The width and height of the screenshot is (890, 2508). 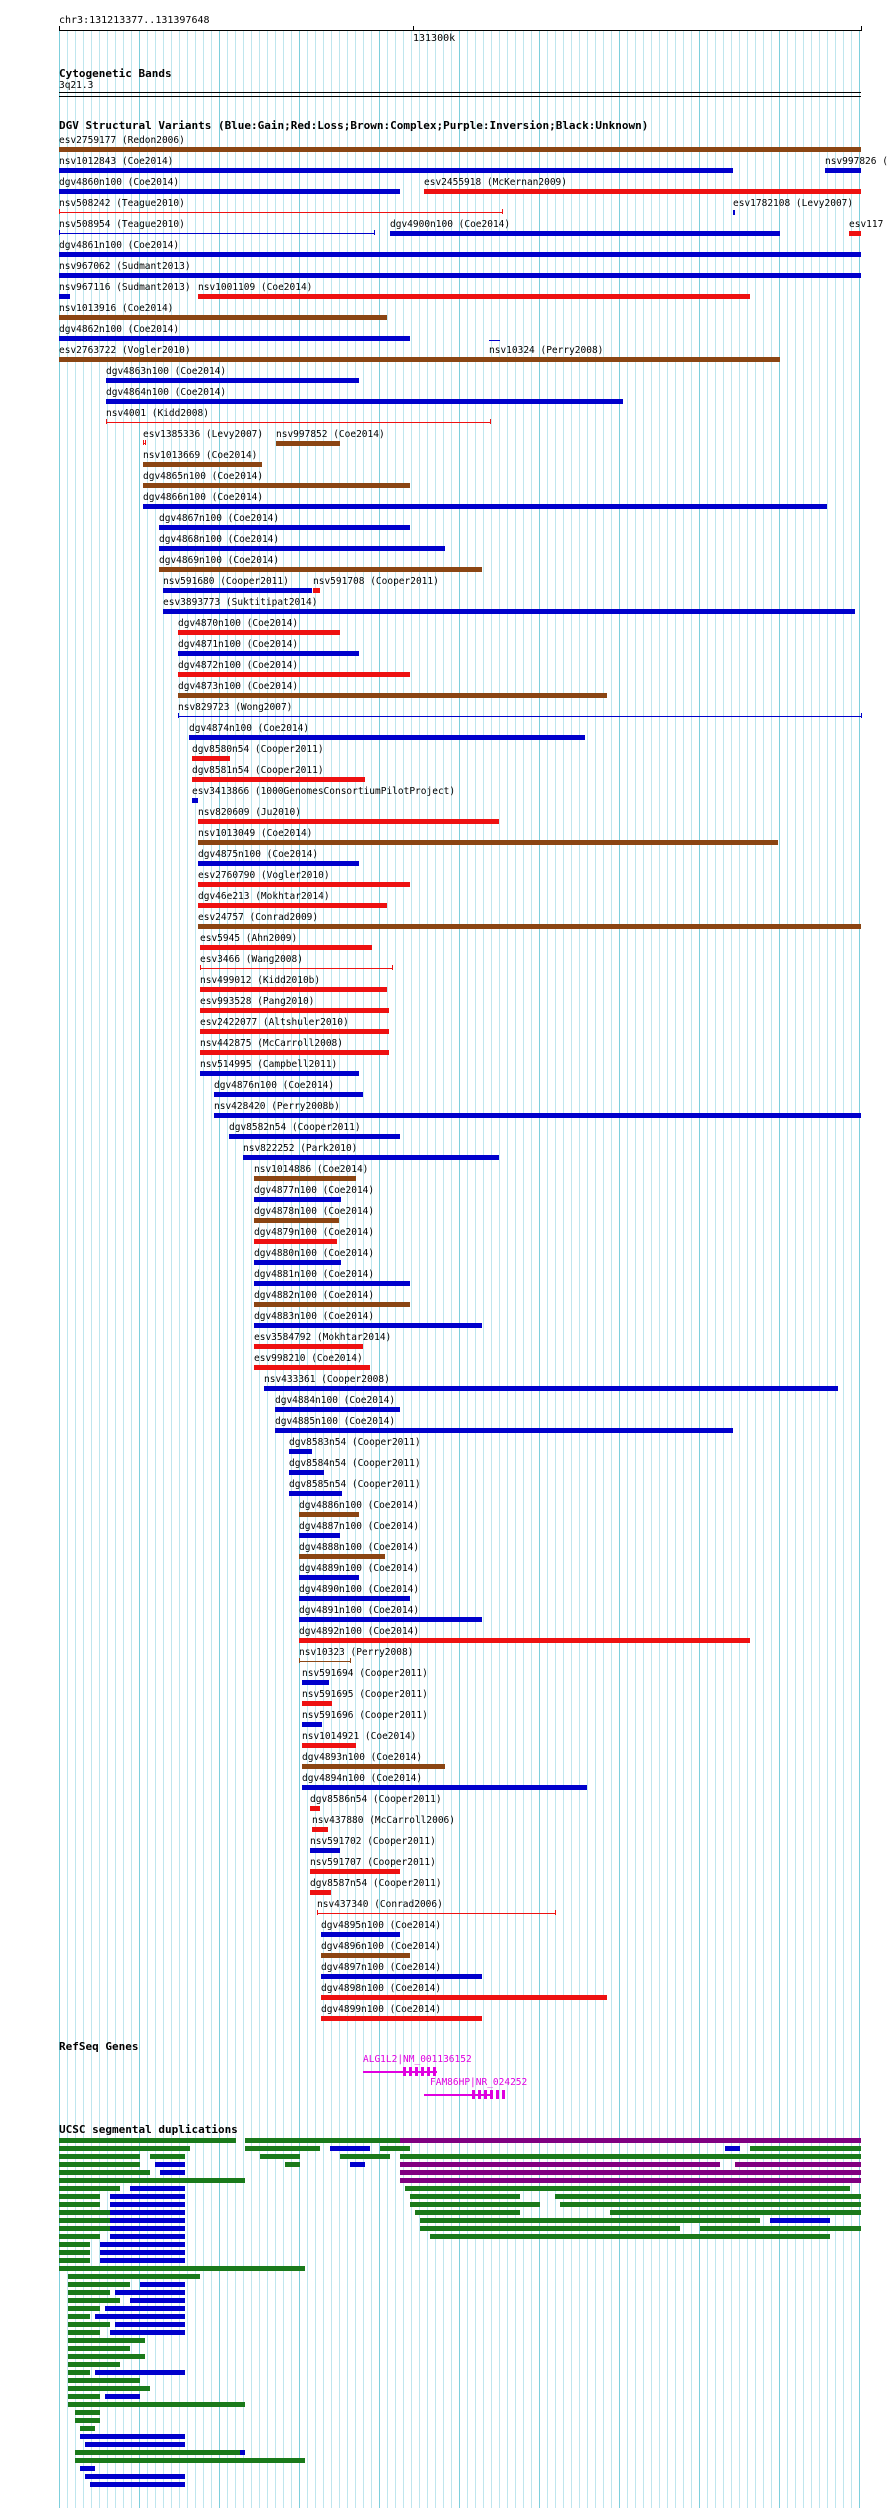 I want to click on dgv-feature-label: nsv1013049 (Coe2014), so click(x=255, y=833).